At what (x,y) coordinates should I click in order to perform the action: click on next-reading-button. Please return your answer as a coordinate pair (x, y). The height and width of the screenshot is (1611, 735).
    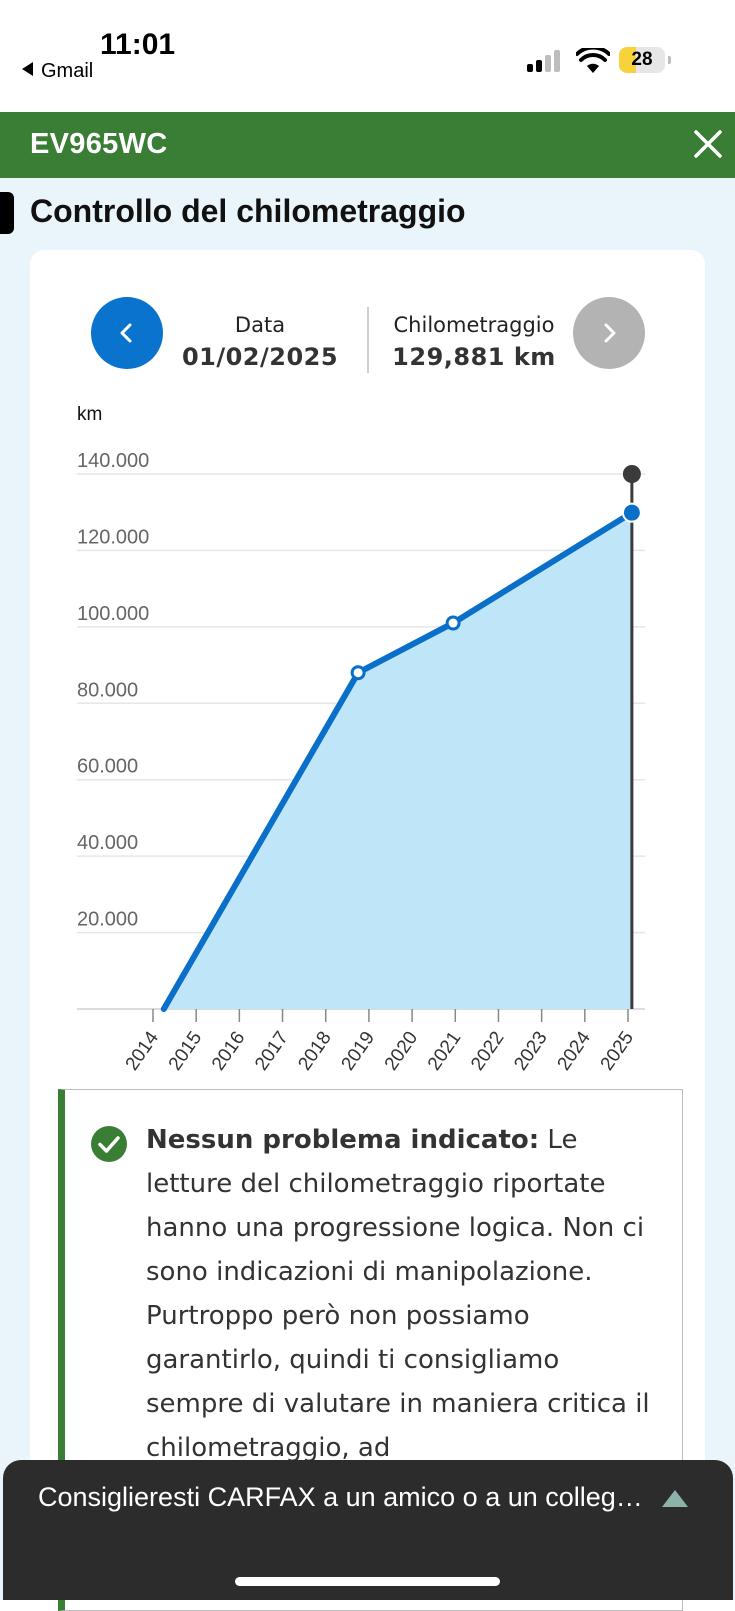
    Looking at the image, I should click on (609, 333).